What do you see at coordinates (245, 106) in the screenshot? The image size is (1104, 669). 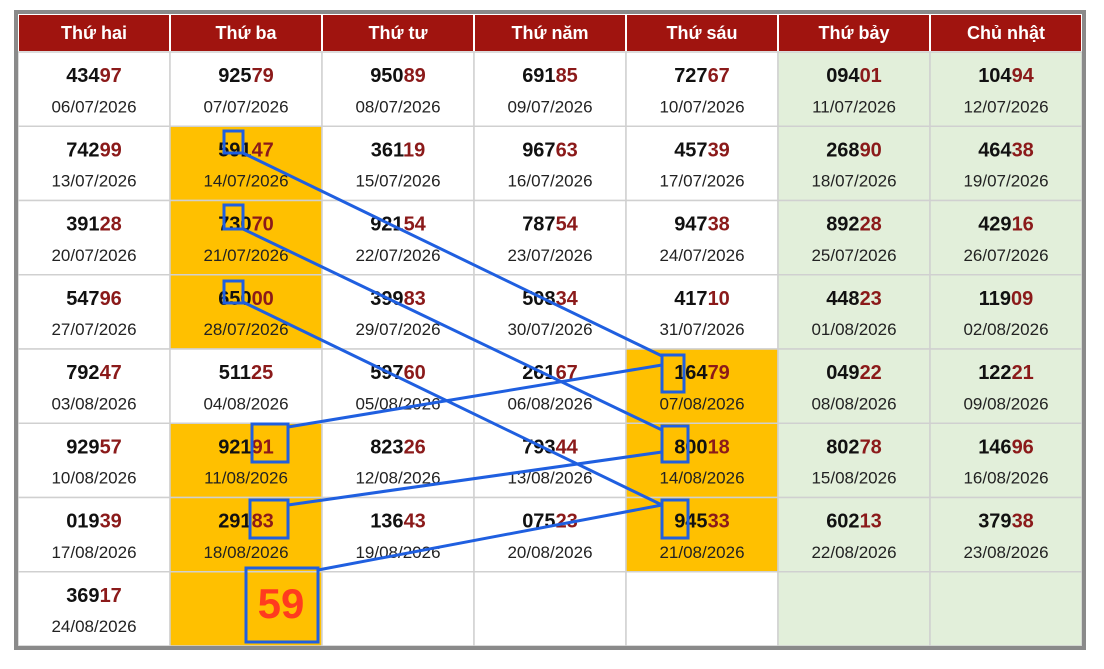 I see `date: 07/07/2026` at bounding box center [245, 106].